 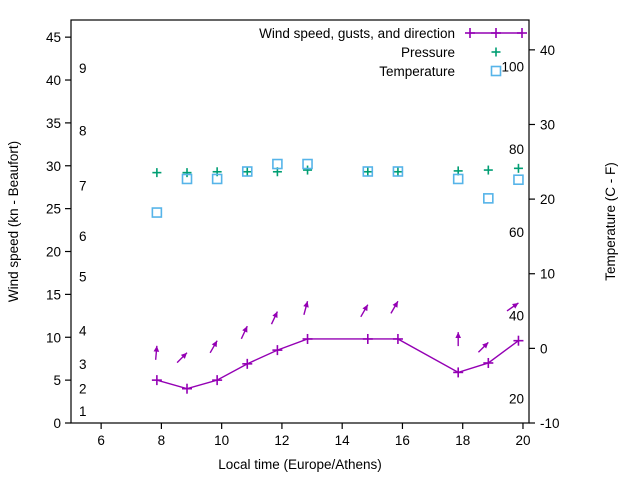 I want to click on x-tick-label: 14, so click(x=343, y=440).